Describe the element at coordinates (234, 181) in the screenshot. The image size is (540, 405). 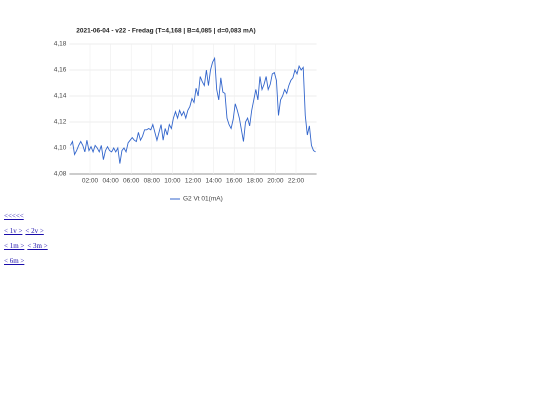
I see `x-tick-label: 16:00` at that location.